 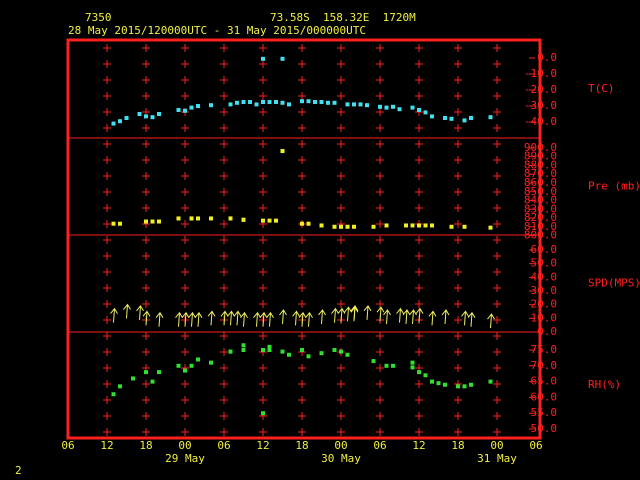 I want to click on y-axis-label: SPD(MPS), so click(x=614, y=283).